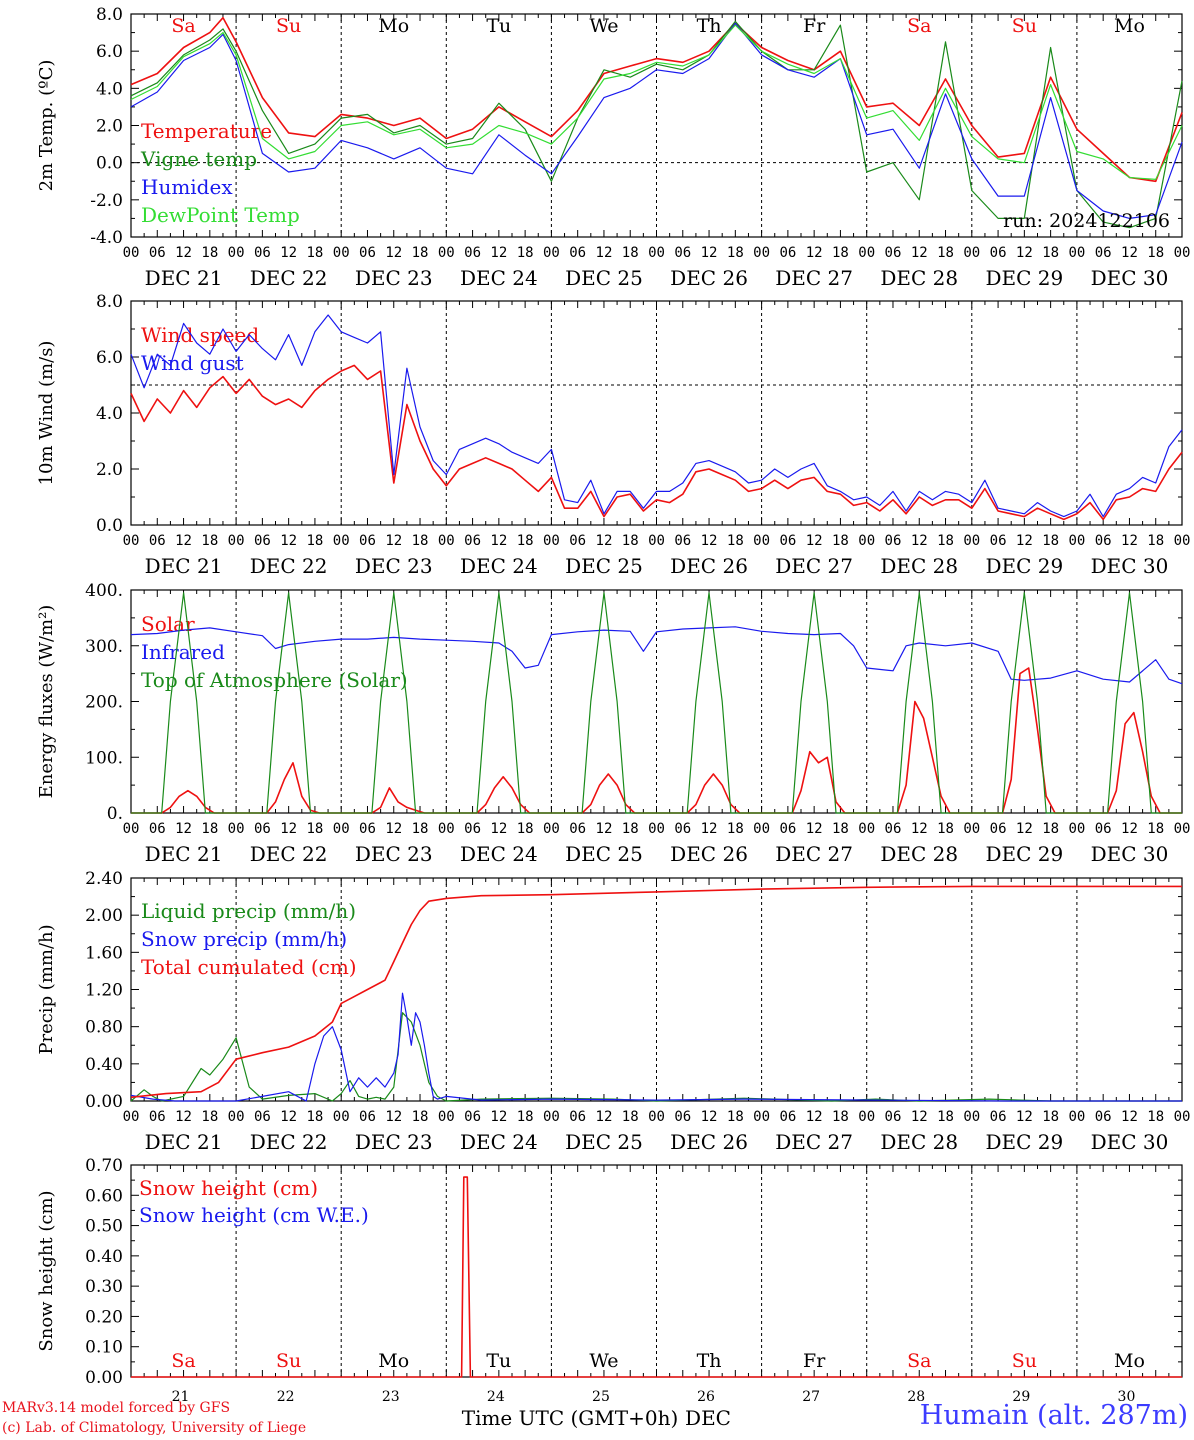  I want to click on y-tick-label: 0.30, so click(104, 1287).